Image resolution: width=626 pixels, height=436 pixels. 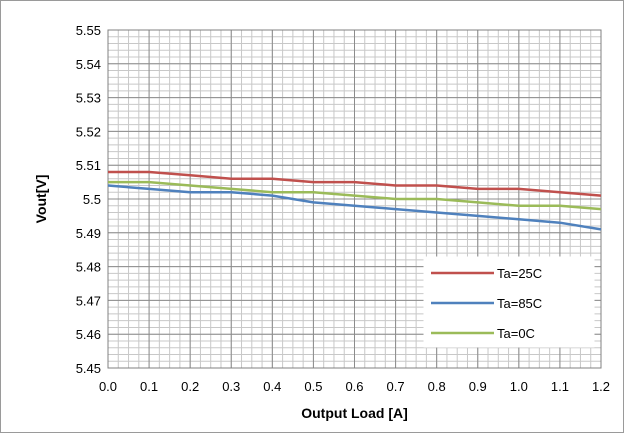 What do you see at coordinates (88, 334) in the screenshot?
I see `y-tick-label: 5.46` at bounding box center [88, 334].